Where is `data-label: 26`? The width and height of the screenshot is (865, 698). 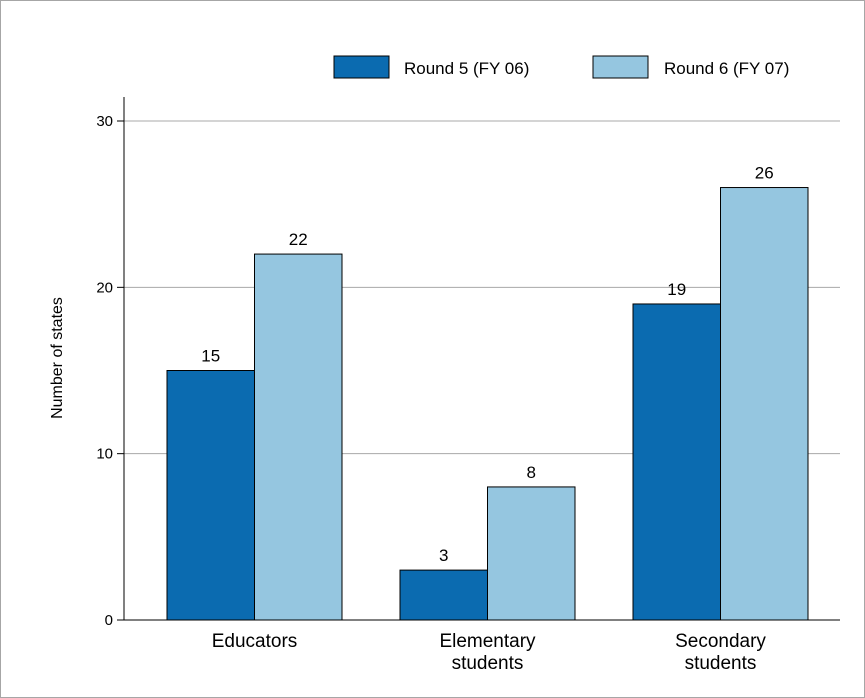 data-label: 26 is located at coordinates (764, 173).